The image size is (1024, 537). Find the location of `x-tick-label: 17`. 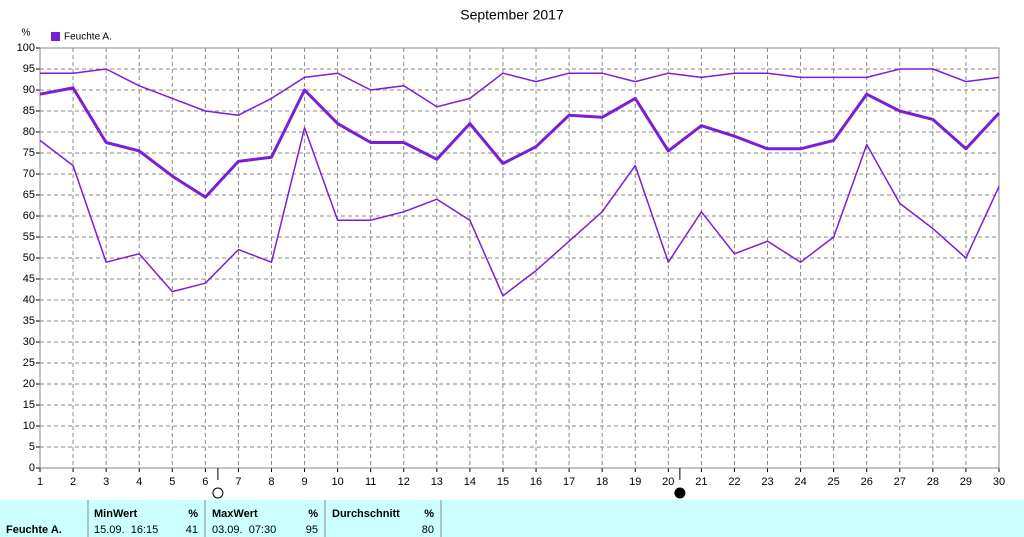

x-tick-label: 17 is located at coordinates (569, 482).